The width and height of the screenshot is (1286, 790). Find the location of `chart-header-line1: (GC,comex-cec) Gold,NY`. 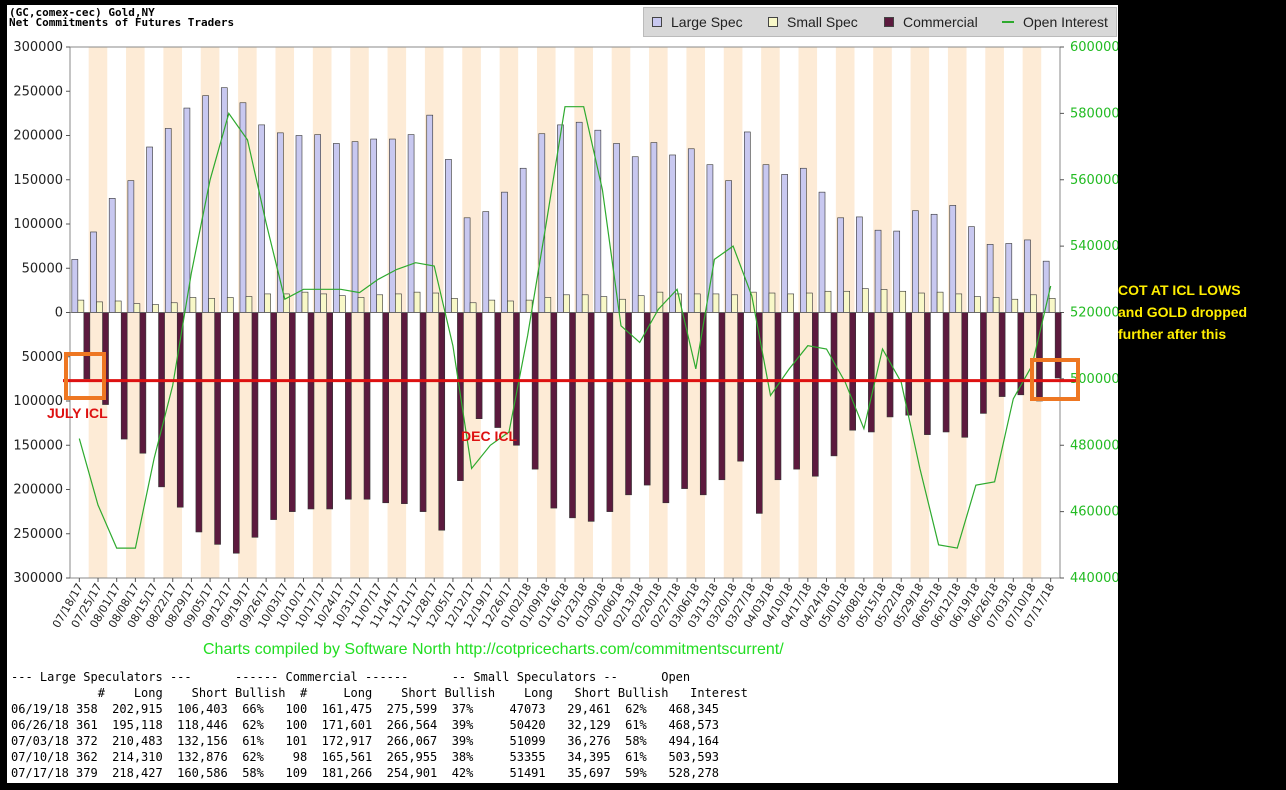

chart-header-line1: (GC,comex-cec) Gold,NY is located at coordinates (82, 12).